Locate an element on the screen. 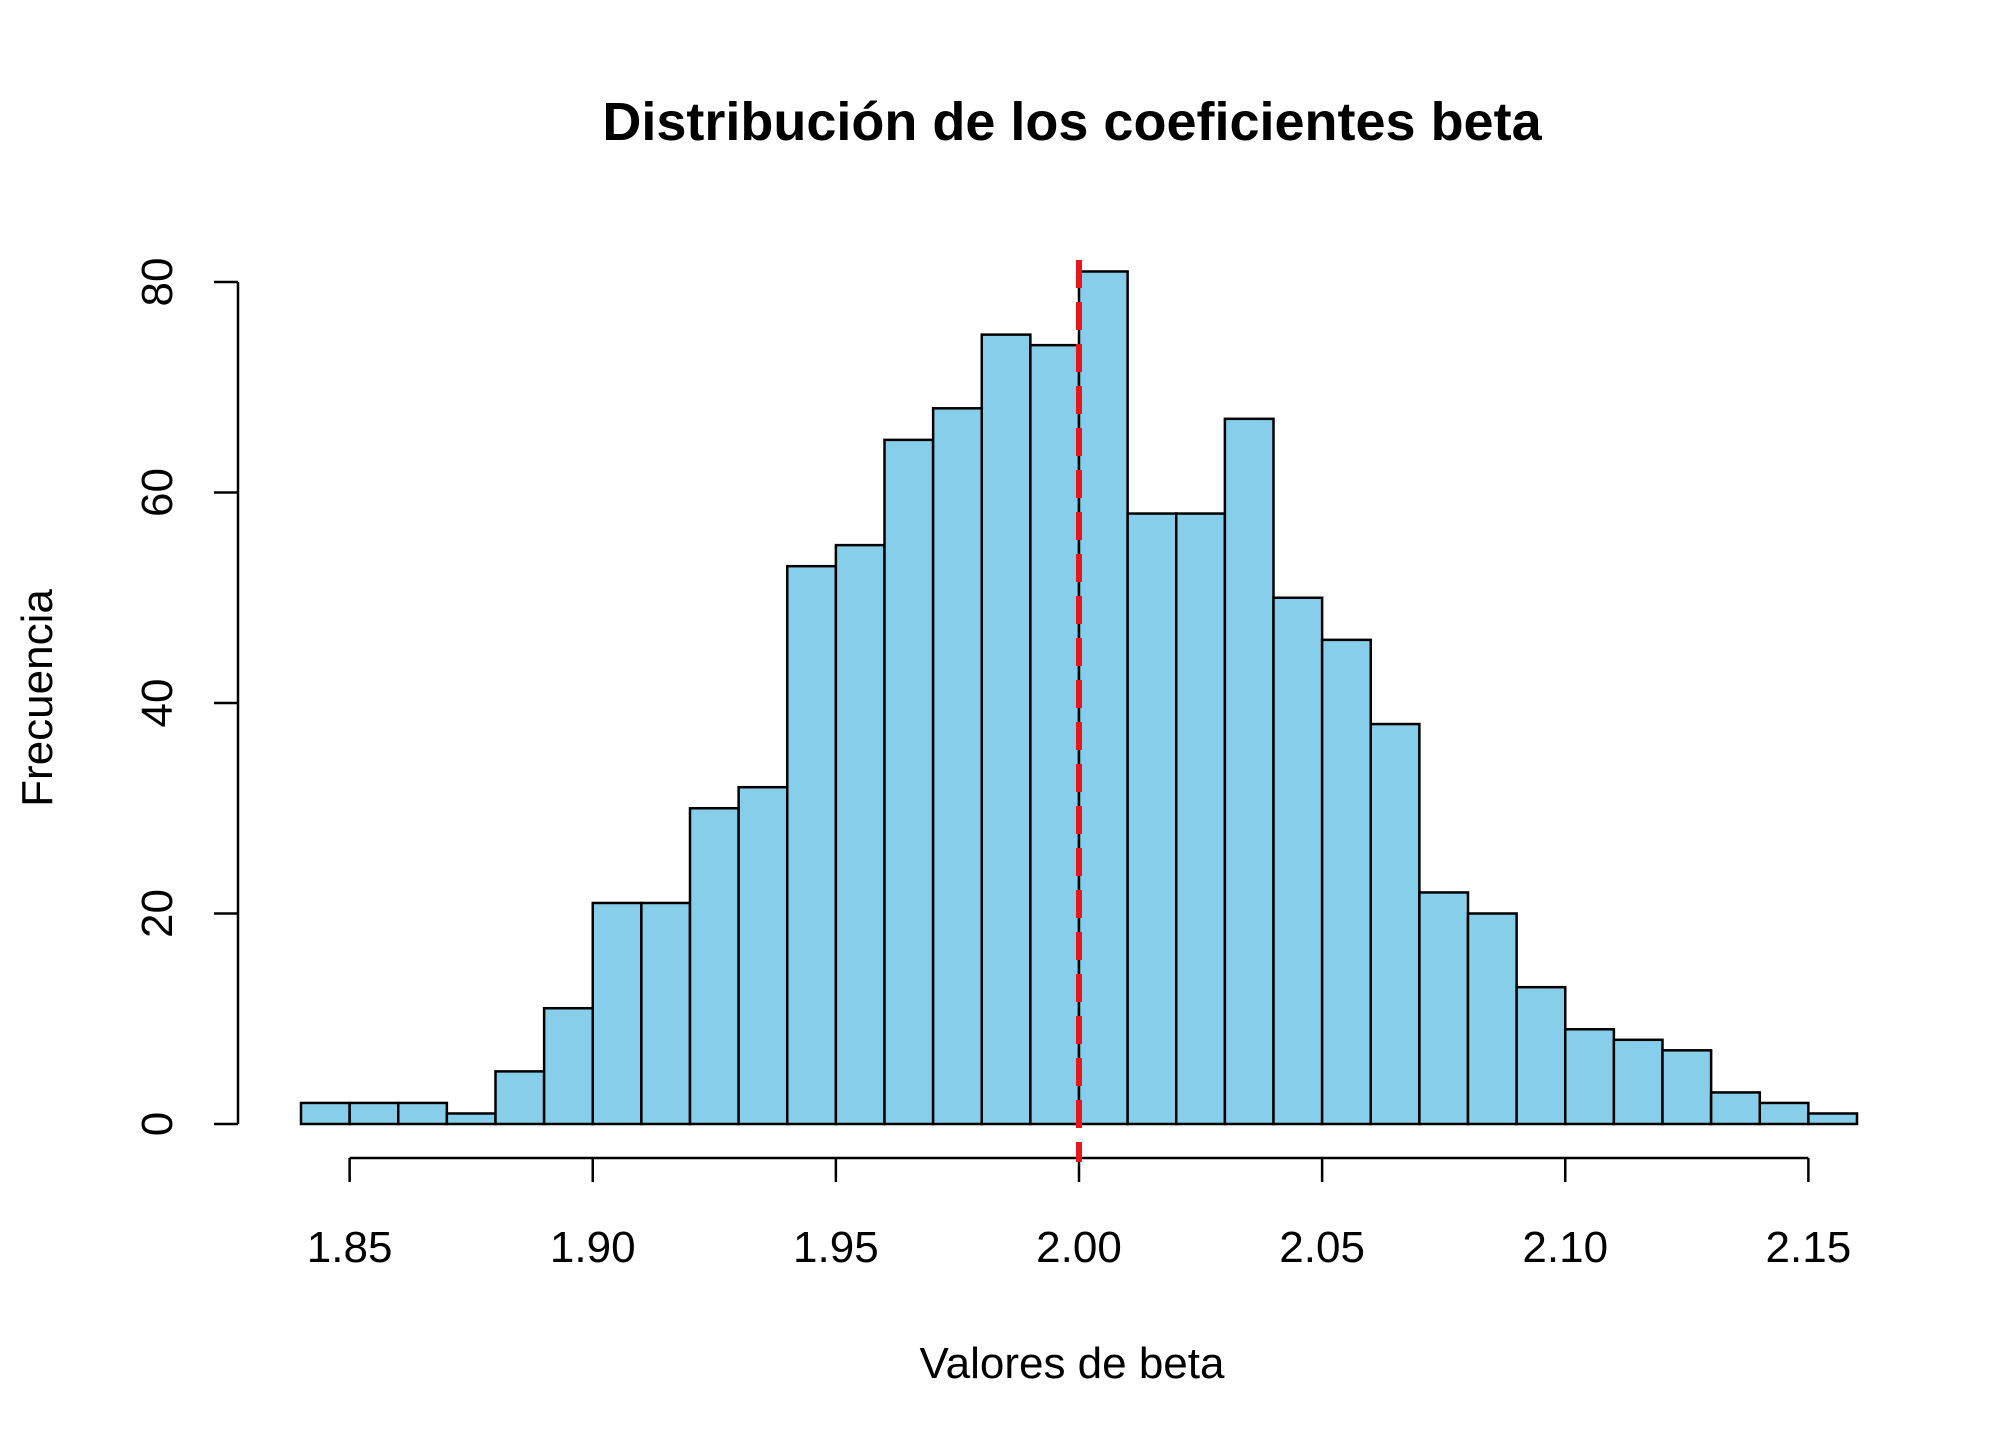  y-tick-label: 0 is located at coordinates (157, 1124).